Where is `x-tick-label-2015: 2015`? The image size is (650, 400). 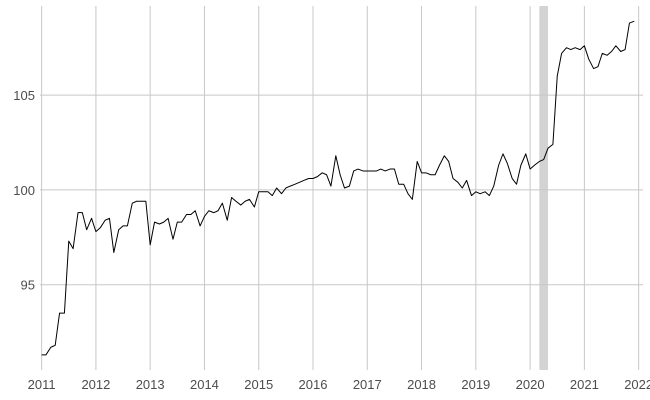
x-tick-label-2015: 2015 is located at coordinates (258, 384).